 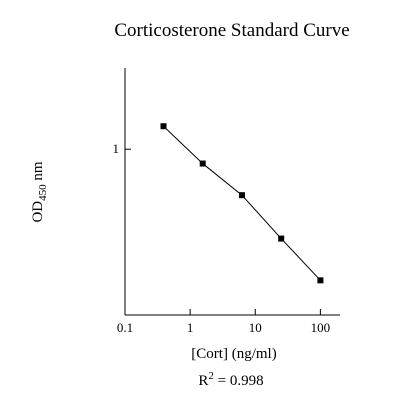 I want to click on x-tick-label-0: 0.1, so click(x=125, y=327).